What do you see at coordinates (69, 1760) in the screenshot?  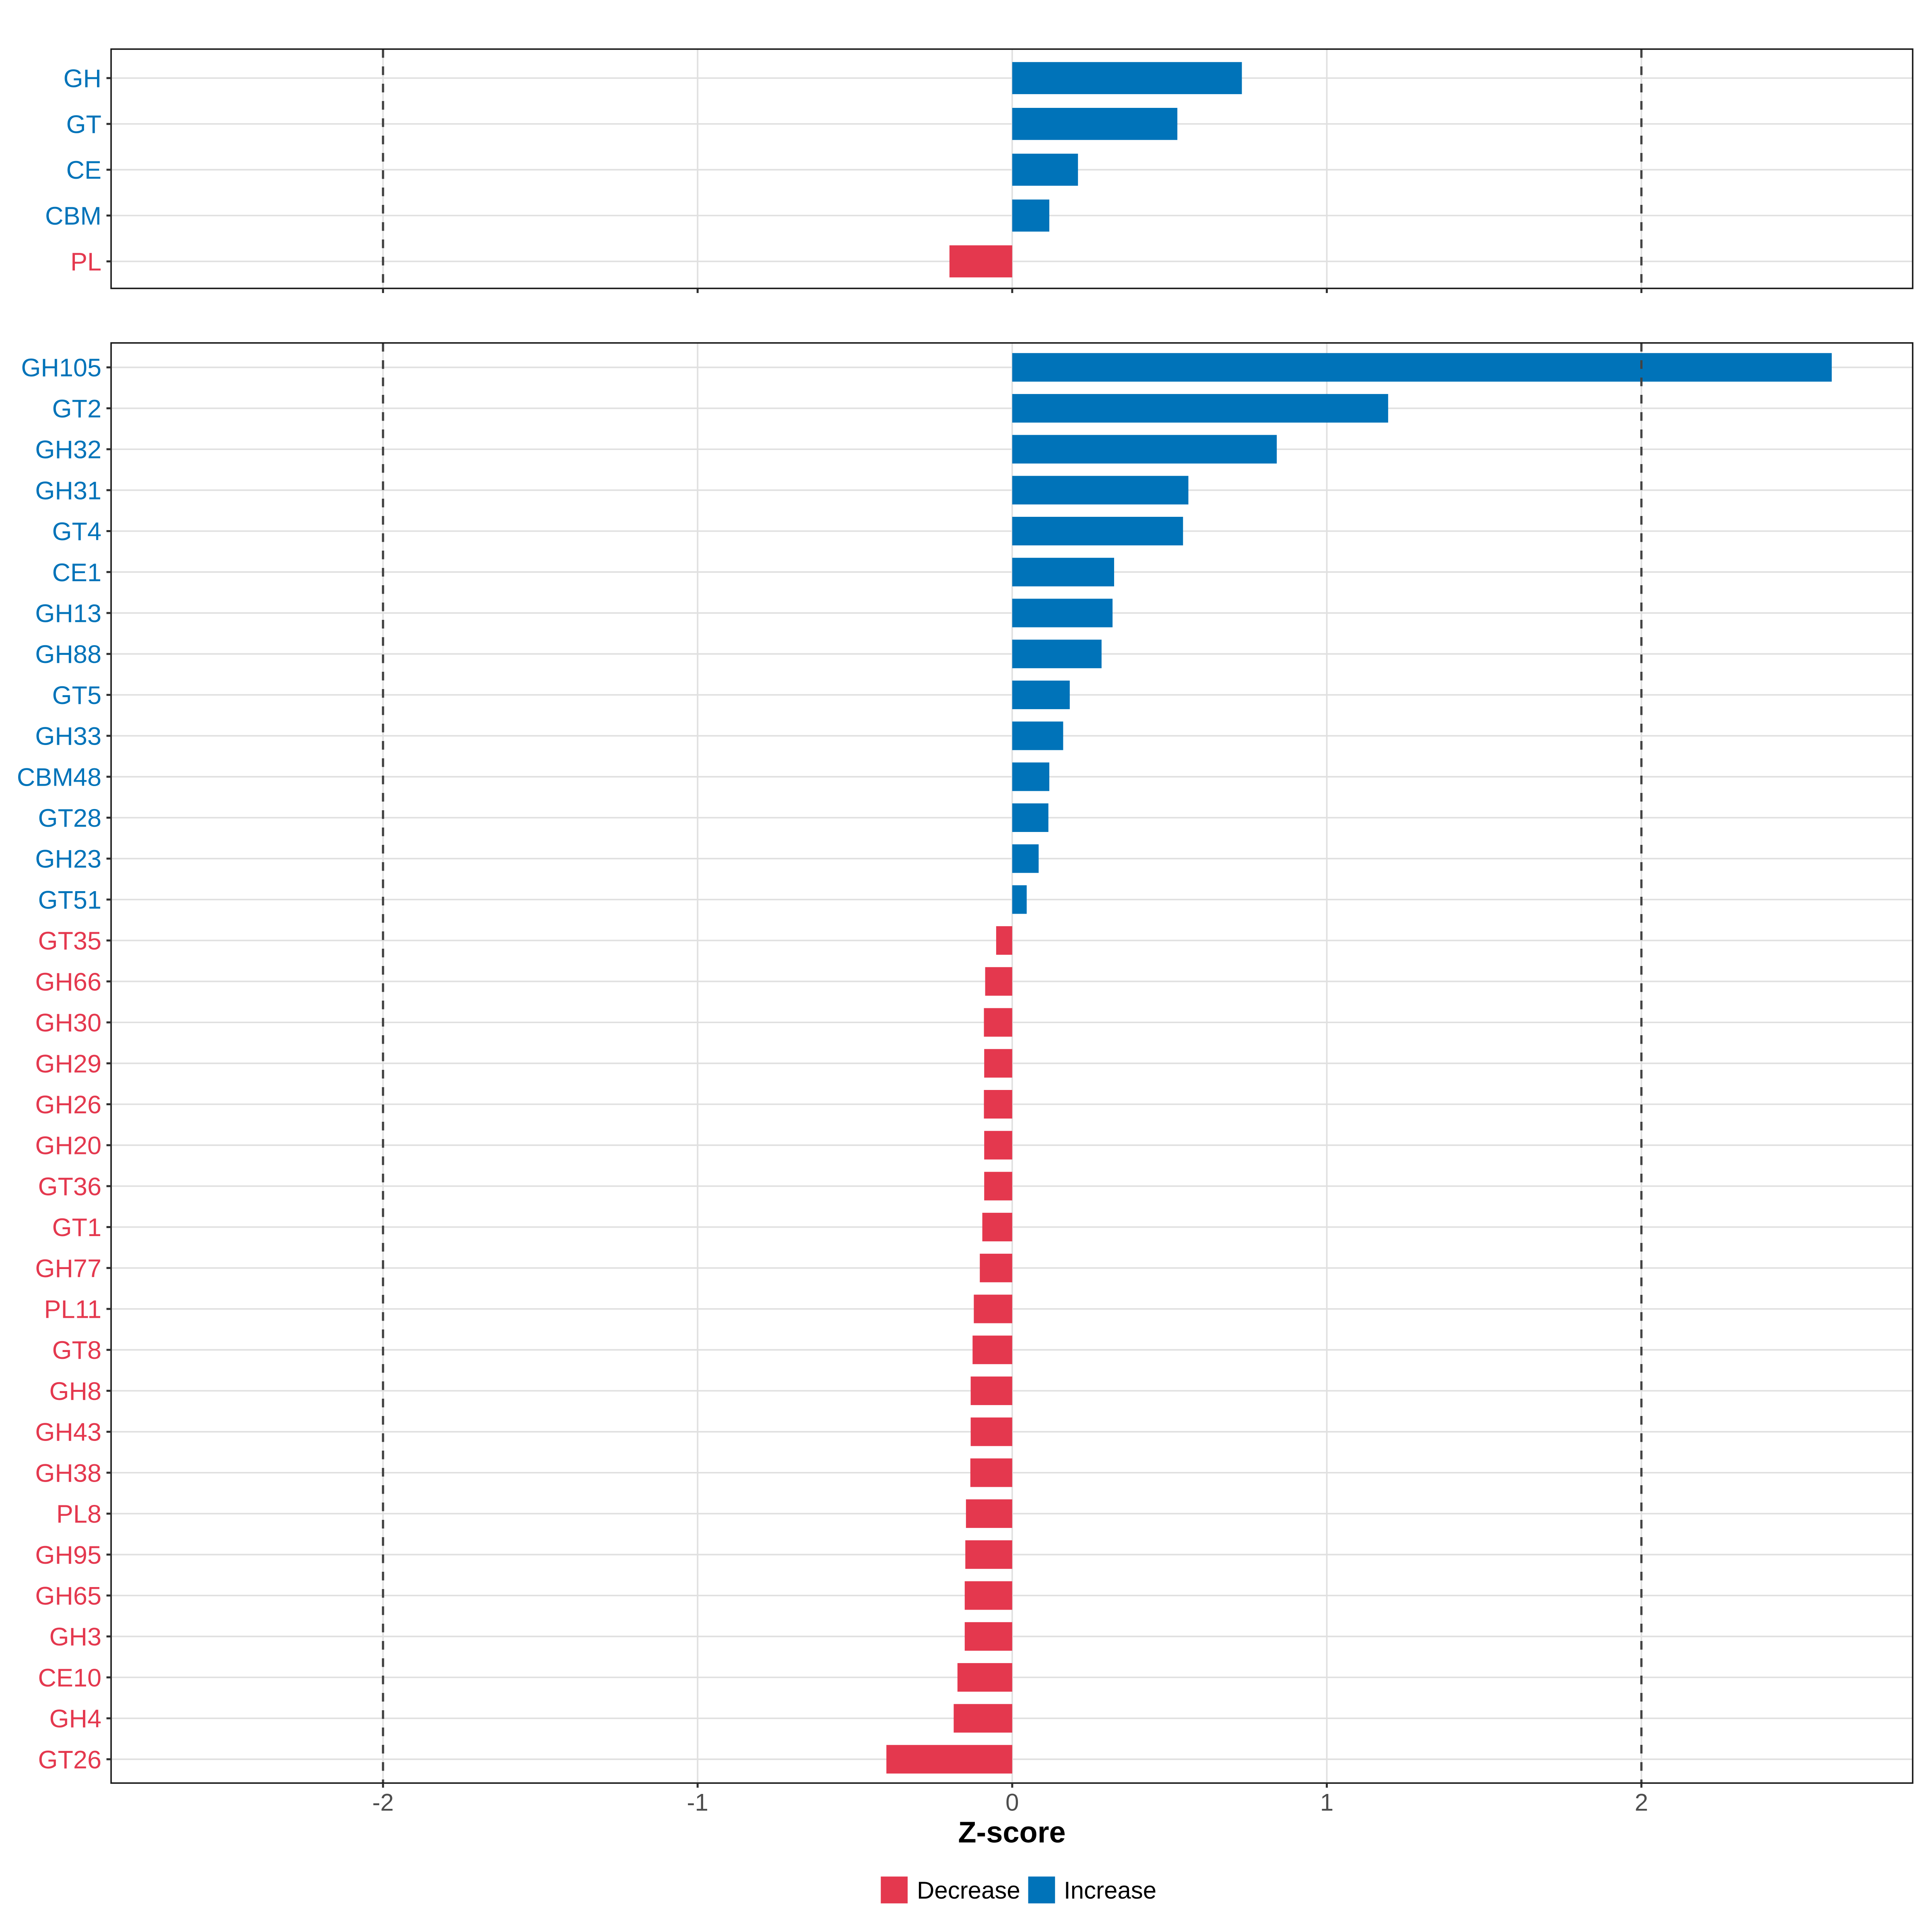 I see `svg-text: GT26` at bounding box center [69, 1760].